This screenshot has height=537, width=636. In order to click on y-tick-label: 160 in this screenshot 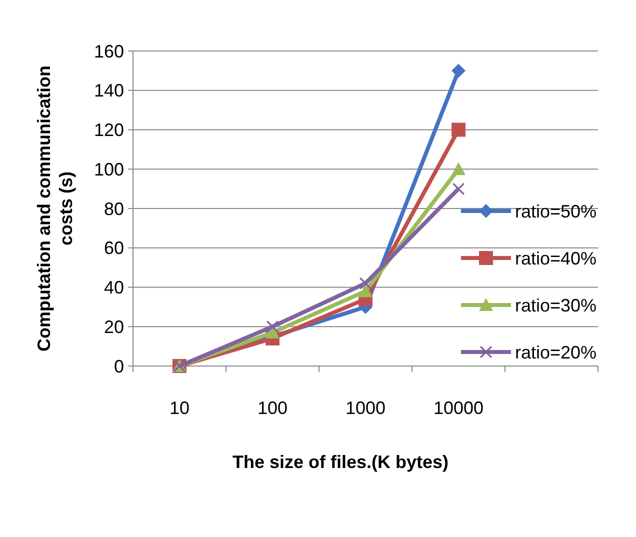, I will do `click(109, 51)`.